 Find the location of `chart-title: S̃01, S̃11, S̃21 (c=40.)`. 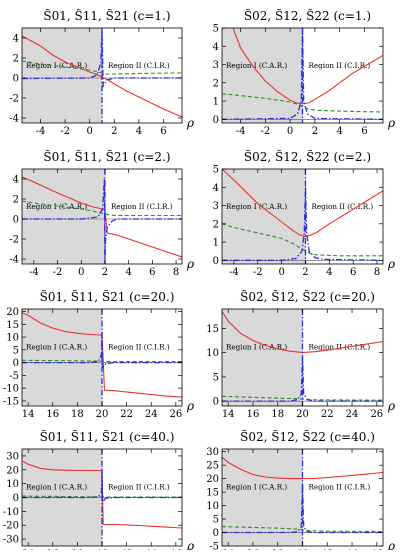

chart-title: S̃01, S̃11, S̃21 (c=40.) is located at coordinates (107, 436).